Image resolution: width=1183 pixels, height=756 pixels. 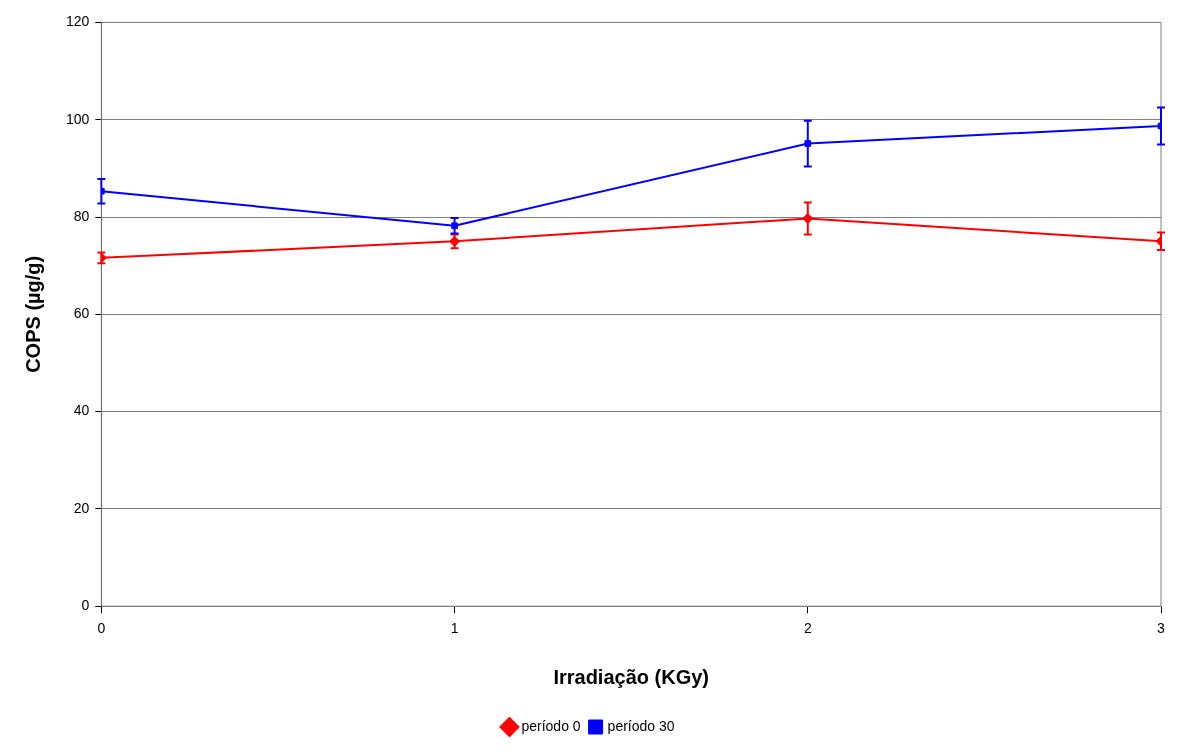 What do you see at coordinates (81, 410) in the screenshot?
I see `y-tick-label: 40` at bounding box center [81, 410].